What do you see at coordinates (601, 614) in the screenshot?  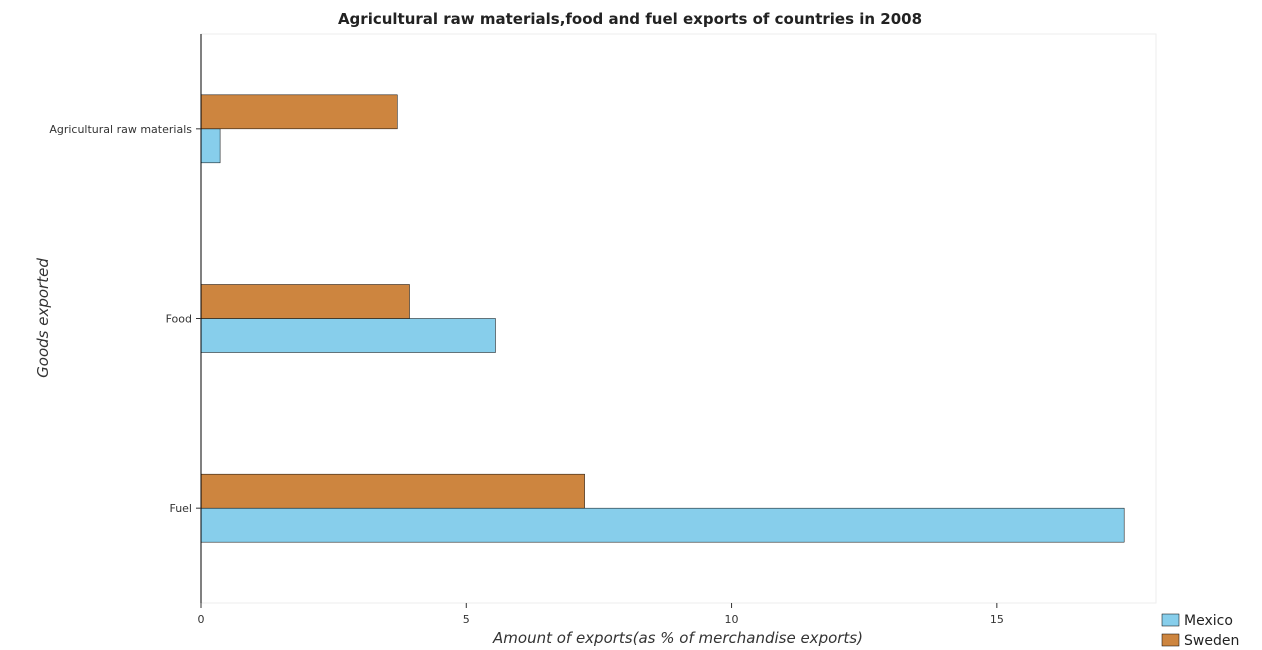 I see `x-ticks: 0 5 10 15` at bounding box center [601, 614].